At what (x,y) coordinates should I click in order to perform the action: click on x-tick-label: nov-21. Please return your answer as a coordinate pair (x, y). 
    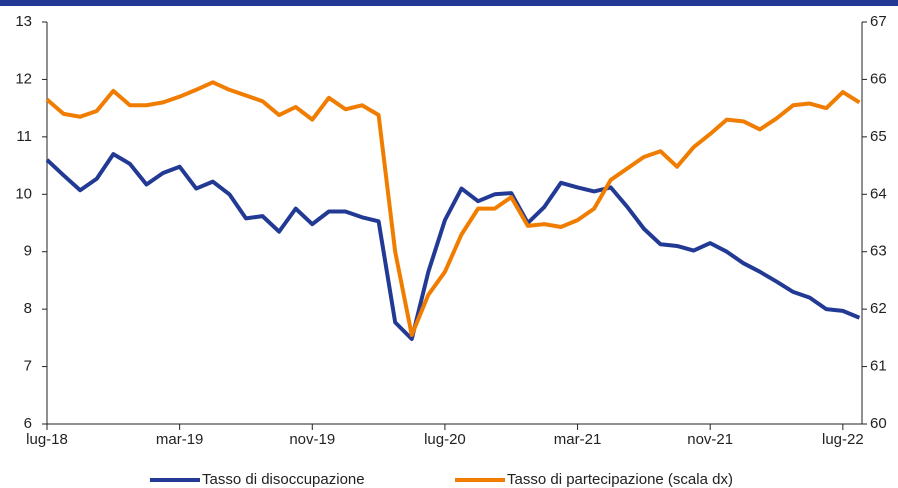
    Looking at the image, I should click on (710, 439).